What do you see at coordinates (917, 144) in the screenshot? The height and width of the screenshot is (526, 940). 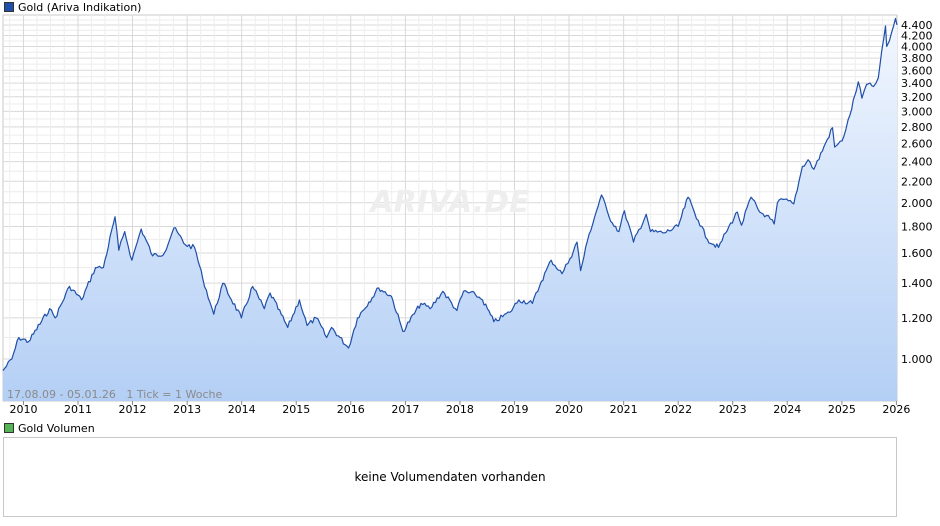 I see `y-tick-label: 2.600` at bounding box center [917, 144].